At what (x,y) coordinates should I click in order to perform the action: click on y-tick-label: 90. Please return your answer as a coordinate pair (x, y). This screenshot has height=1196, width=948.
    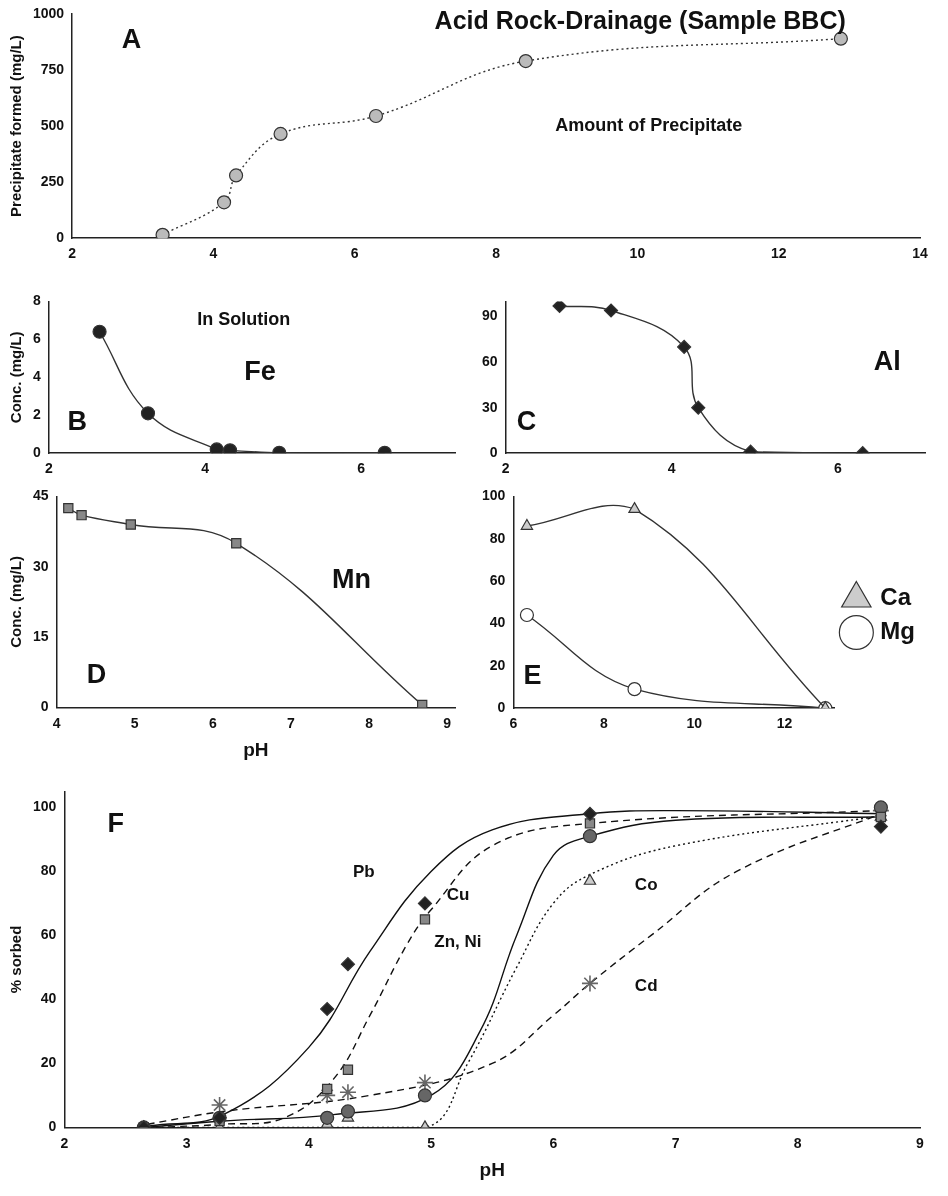
    Looking at the image, I should click on (489, 315).